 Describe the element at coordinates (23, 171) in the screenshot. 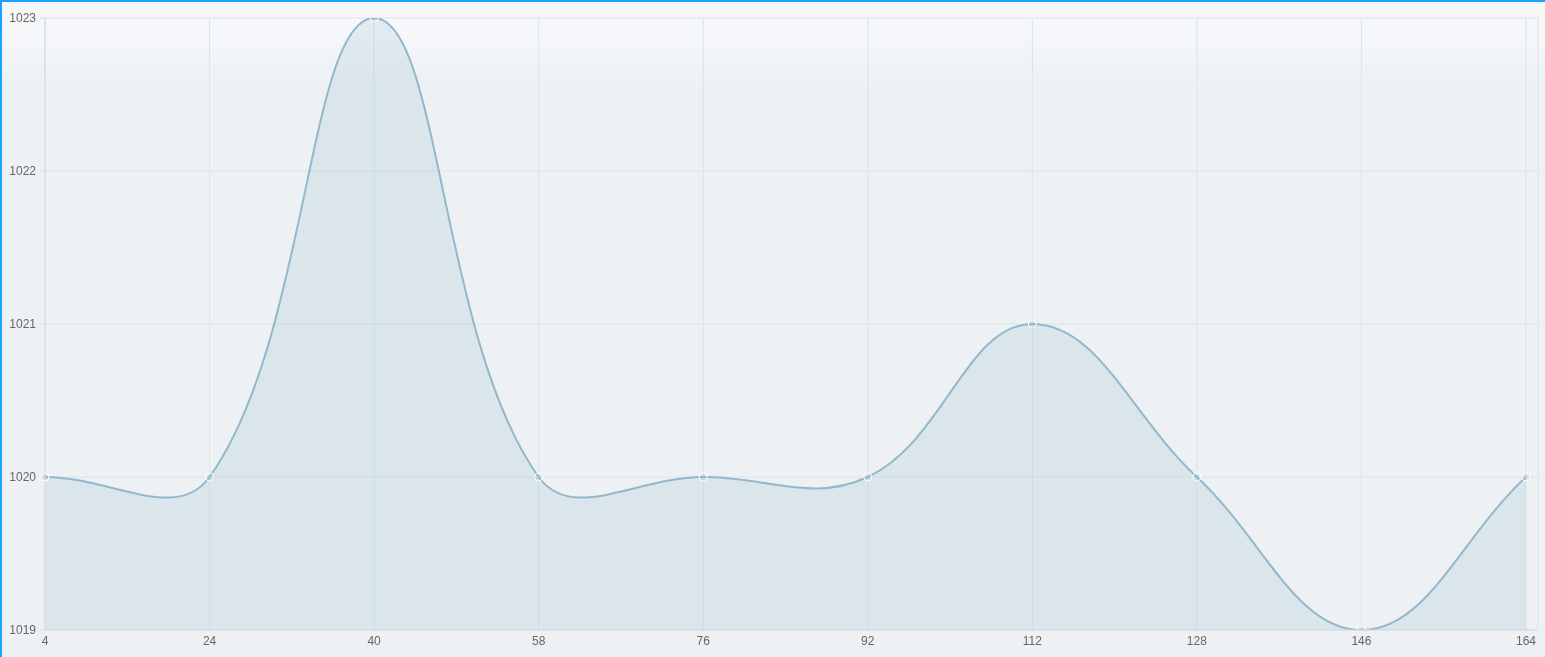

I see `y-tick-label: 1022` at that location.